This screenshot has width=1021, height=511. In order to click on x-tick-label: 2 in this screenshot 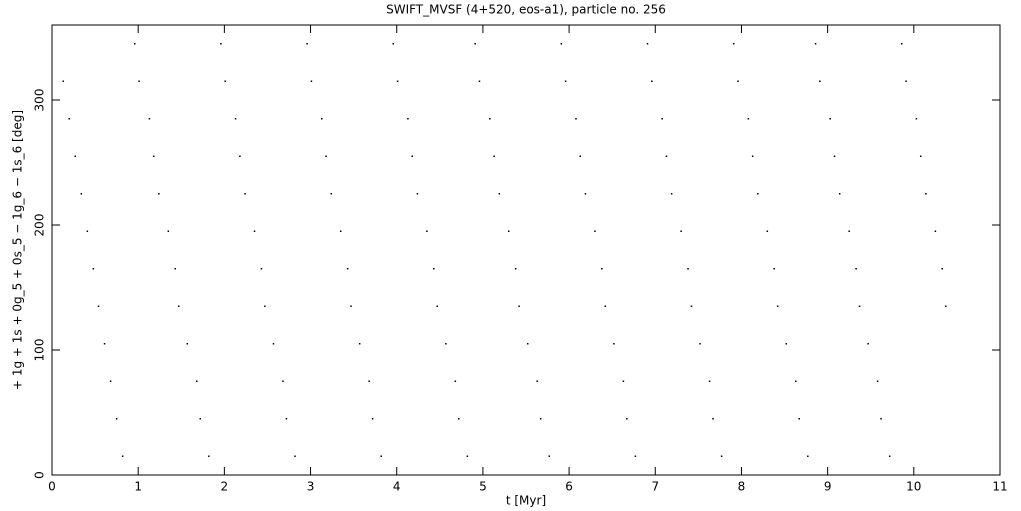, I will do `click(225, 487)`.